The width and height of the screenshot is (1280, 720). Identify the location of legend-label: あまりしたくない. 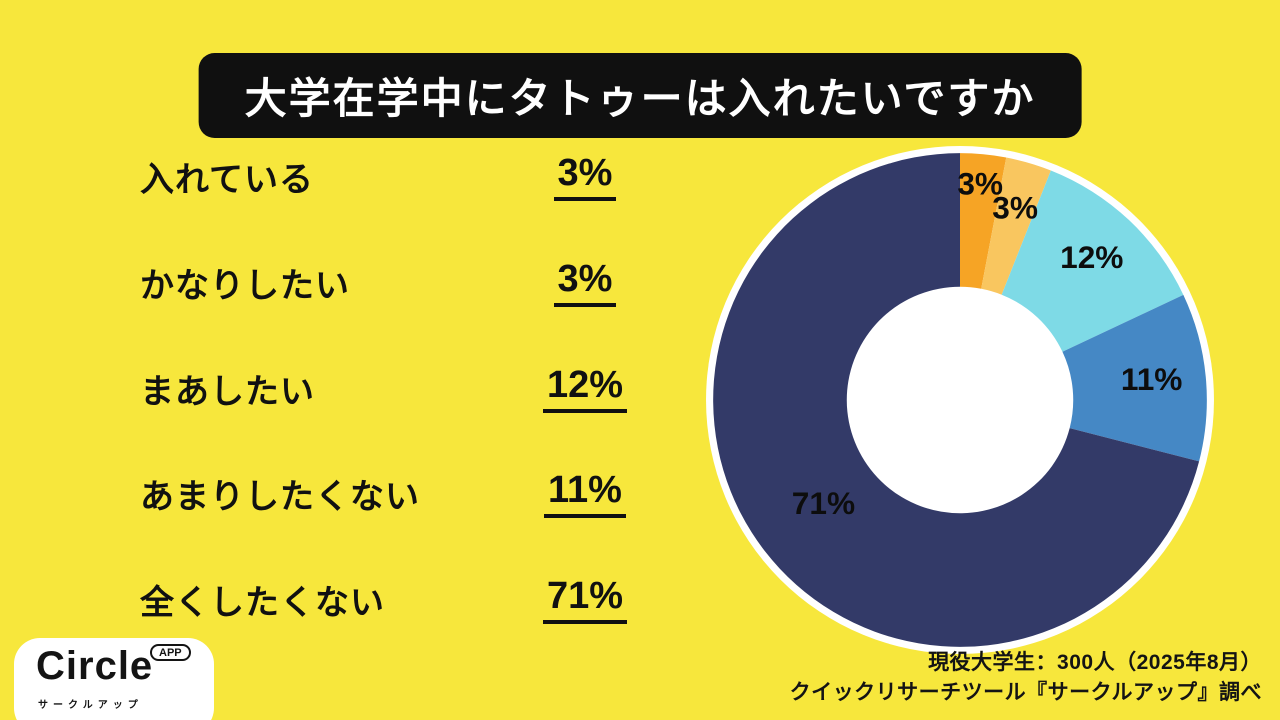
(280, 497).